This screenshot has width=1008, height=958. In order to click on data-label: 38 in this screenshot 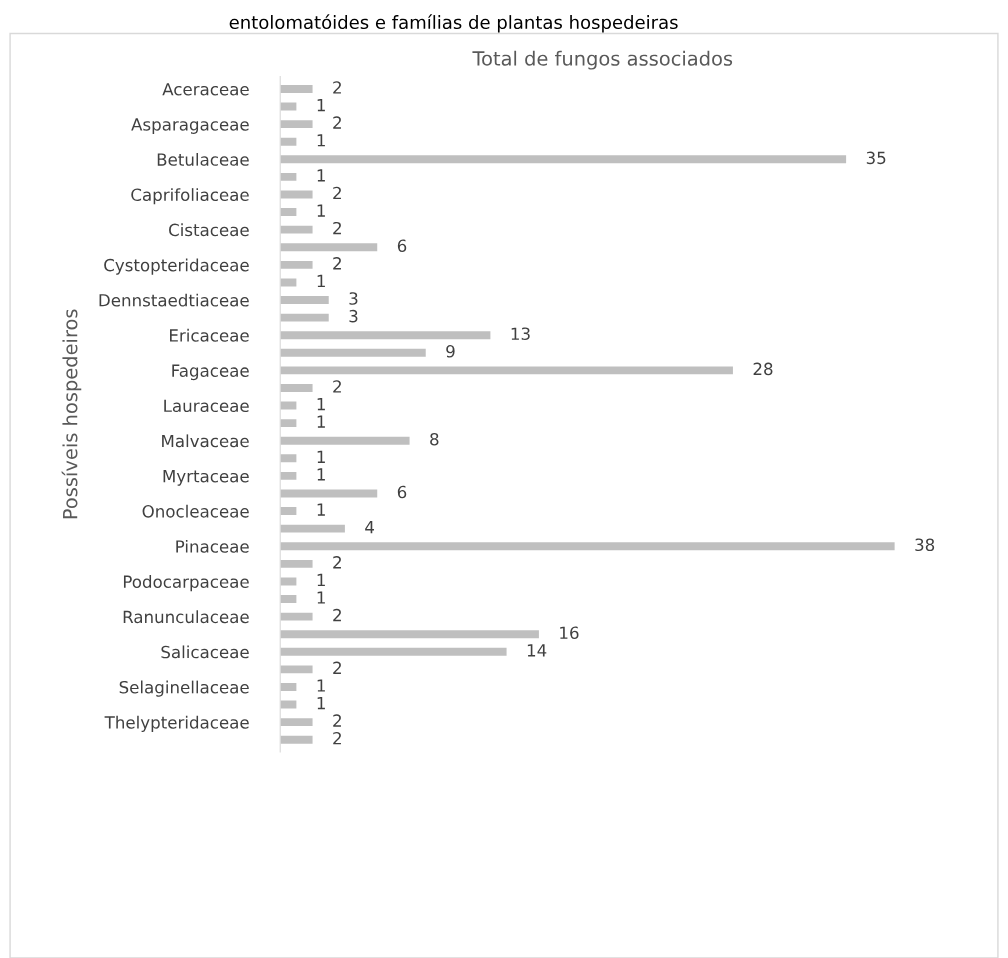, I will do `click(925, 545)`.